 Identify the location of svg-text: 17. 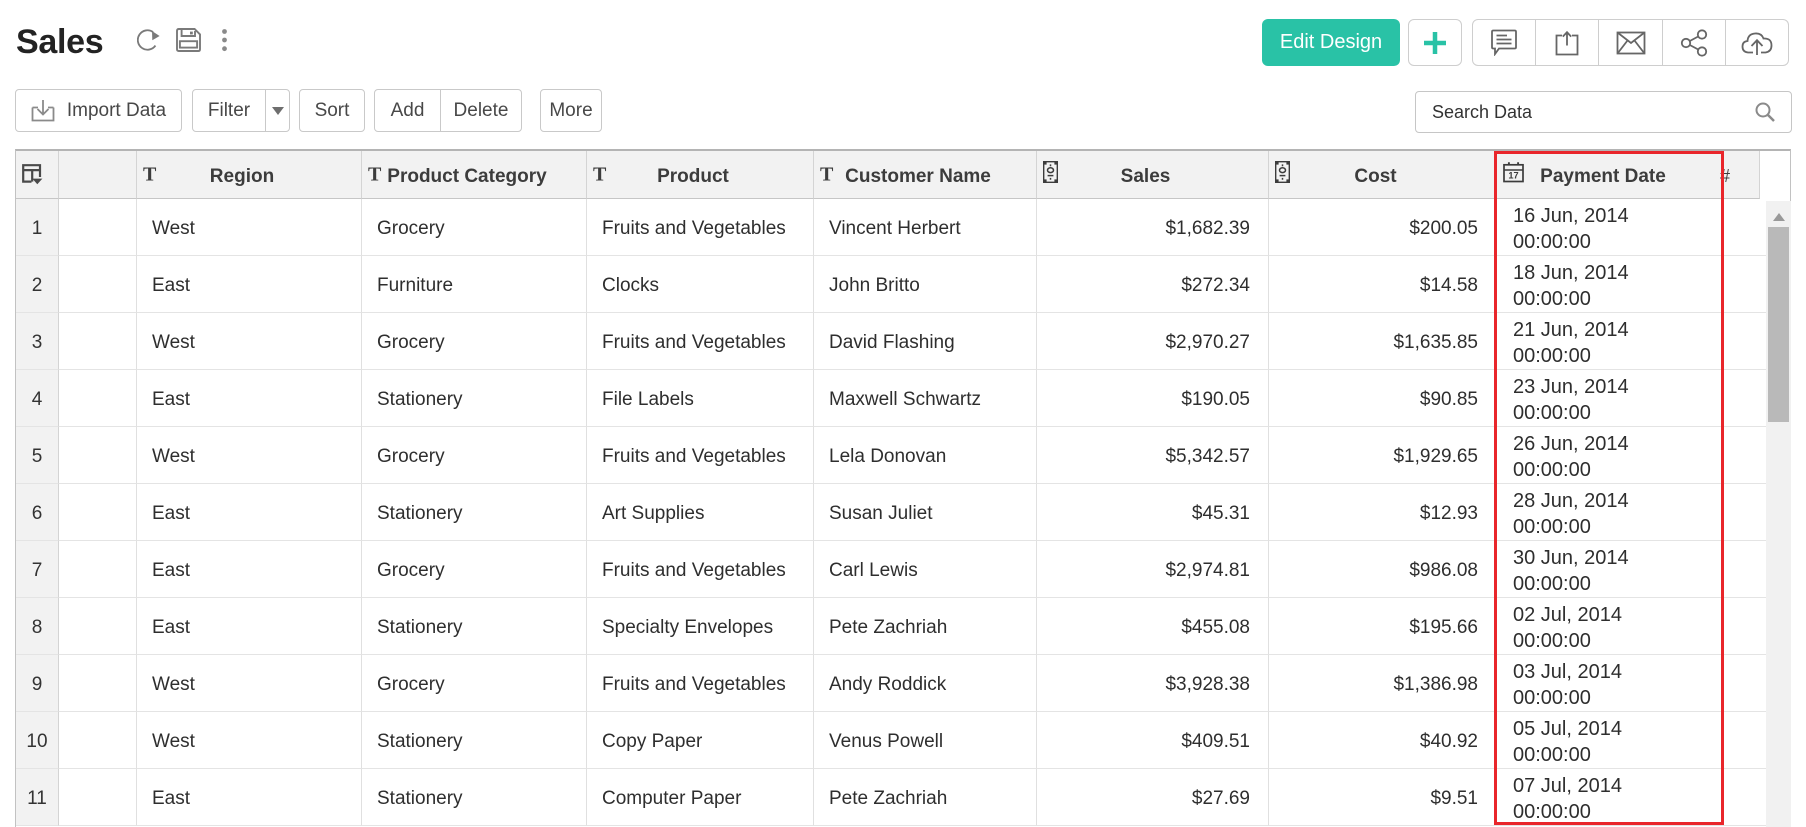
(1513, 175).